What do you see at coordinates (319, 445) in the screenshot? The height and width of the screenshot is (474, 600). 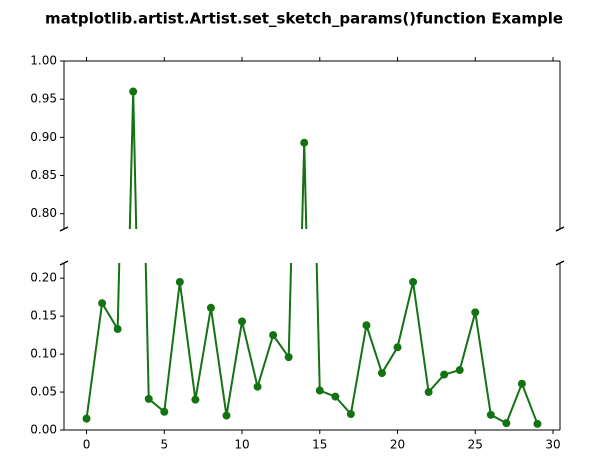 I see `x-tick-label: 15` at bounding box center [319, 445].